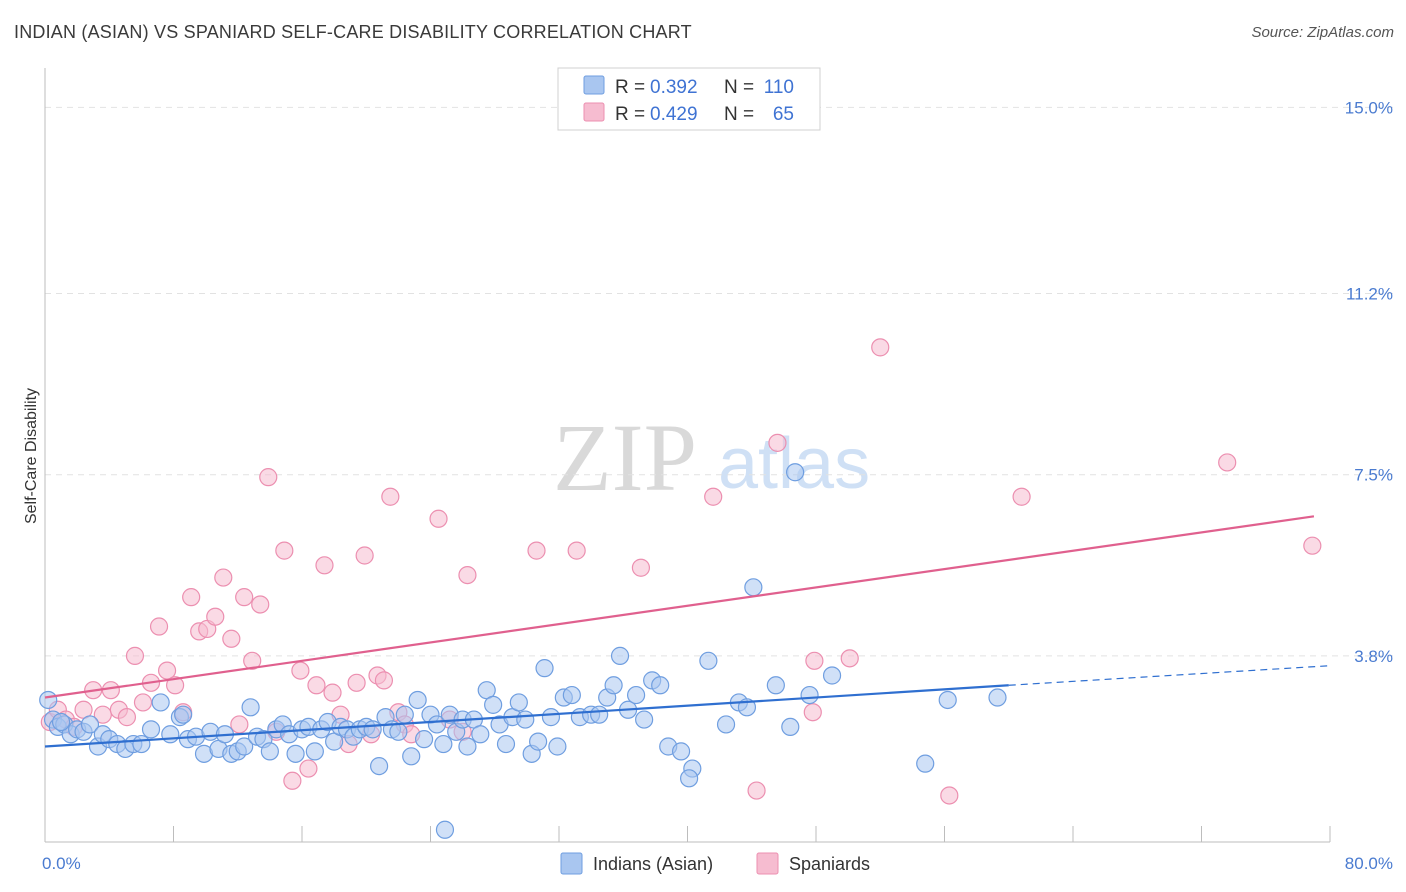 The height and width of the screenshot is (892, 1406). I want to click on legend-swatch-indians, so click(594, 85).